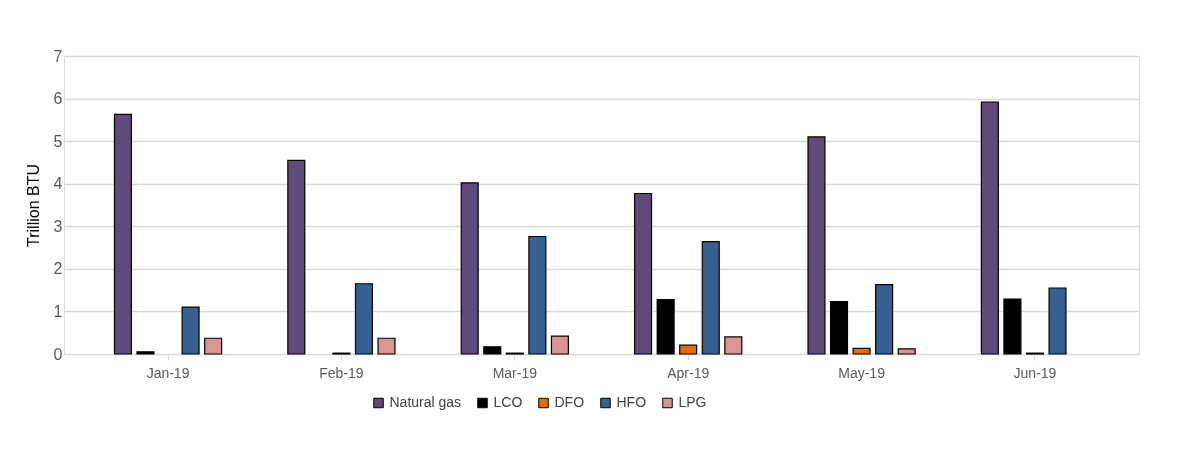 The height and width of the screenshot is (475, 1185). I want to click on y-tick-label: 4, so click(58, 184).